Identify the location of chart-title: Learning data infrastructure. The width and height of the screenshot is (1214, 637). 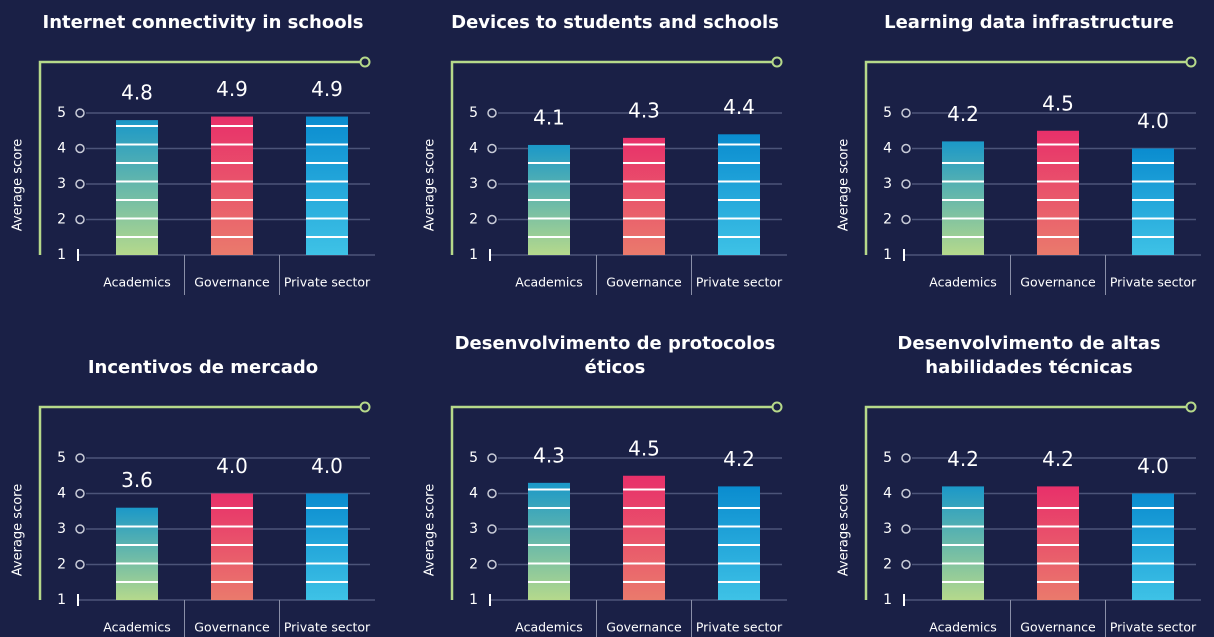
(1029, 22).